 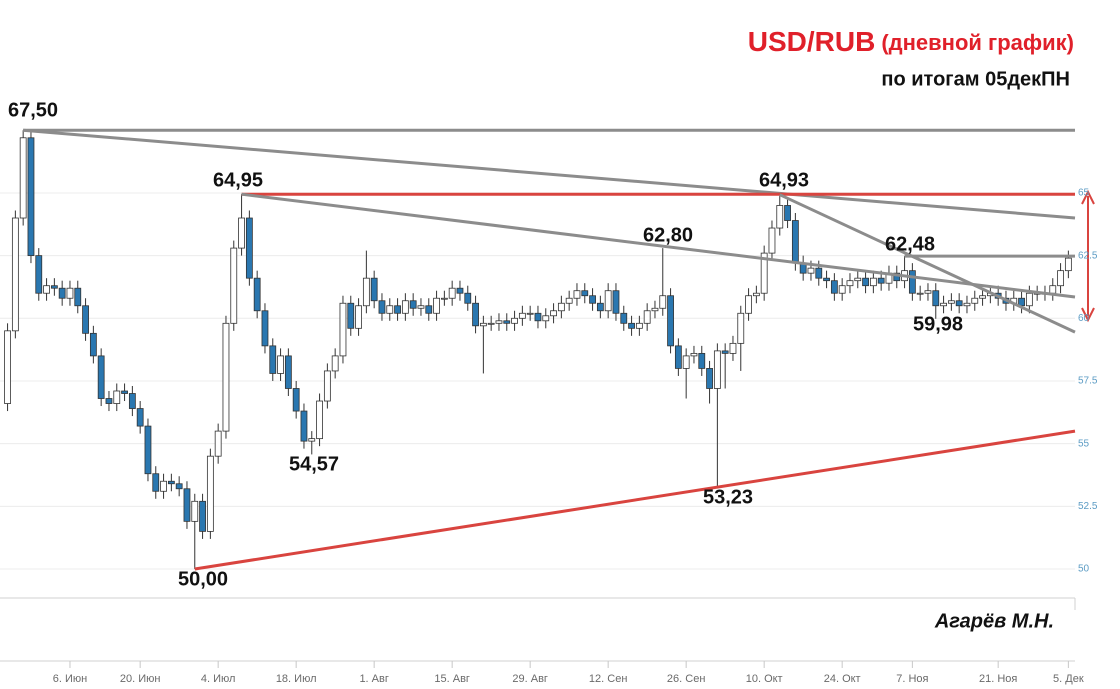 What do you see at coordinates (1084, 193) in the screenshot?
I see `y-tick-label: 65` at bounding box center [1084, 193].